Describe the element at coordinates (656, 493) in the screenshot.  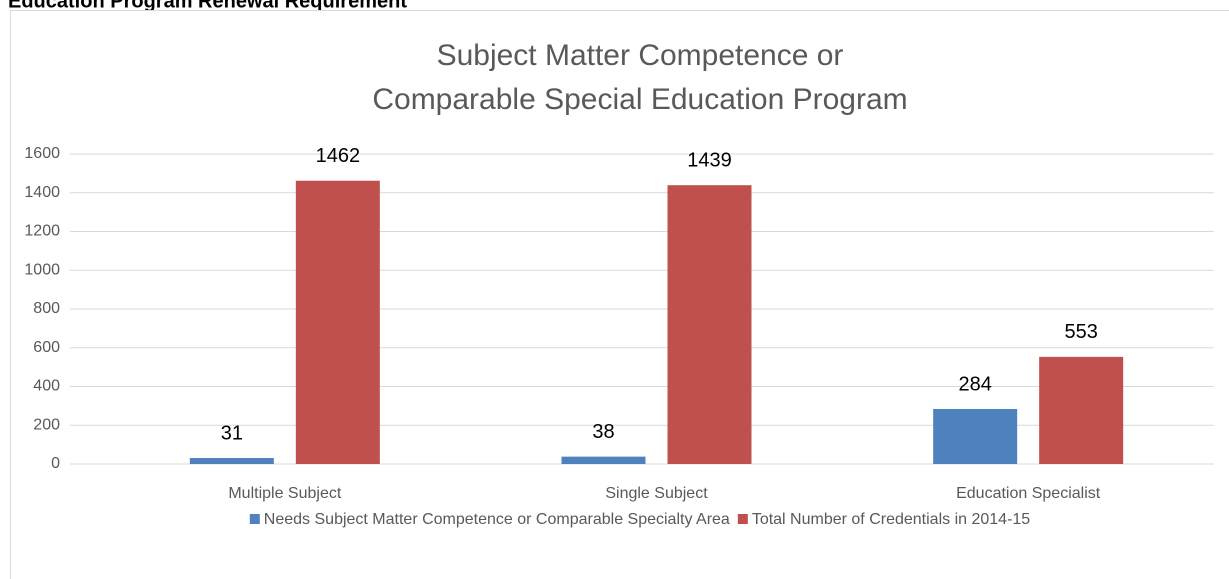
I see `x-tick-label: Single Subject` at that location.